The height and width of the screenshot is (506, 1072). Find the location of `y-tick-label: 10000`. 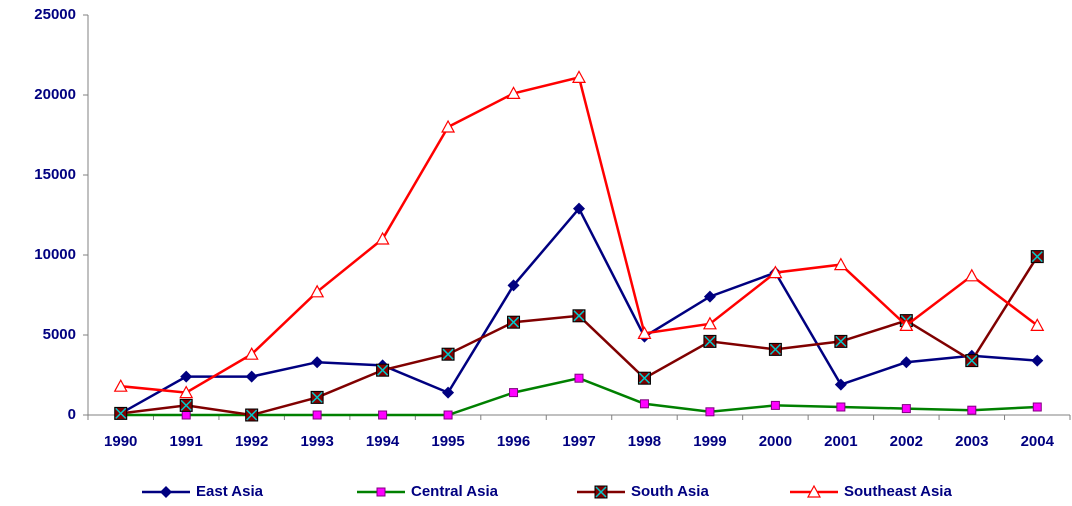

y-tick-label: 10000 is located at coordinates (55, 254).